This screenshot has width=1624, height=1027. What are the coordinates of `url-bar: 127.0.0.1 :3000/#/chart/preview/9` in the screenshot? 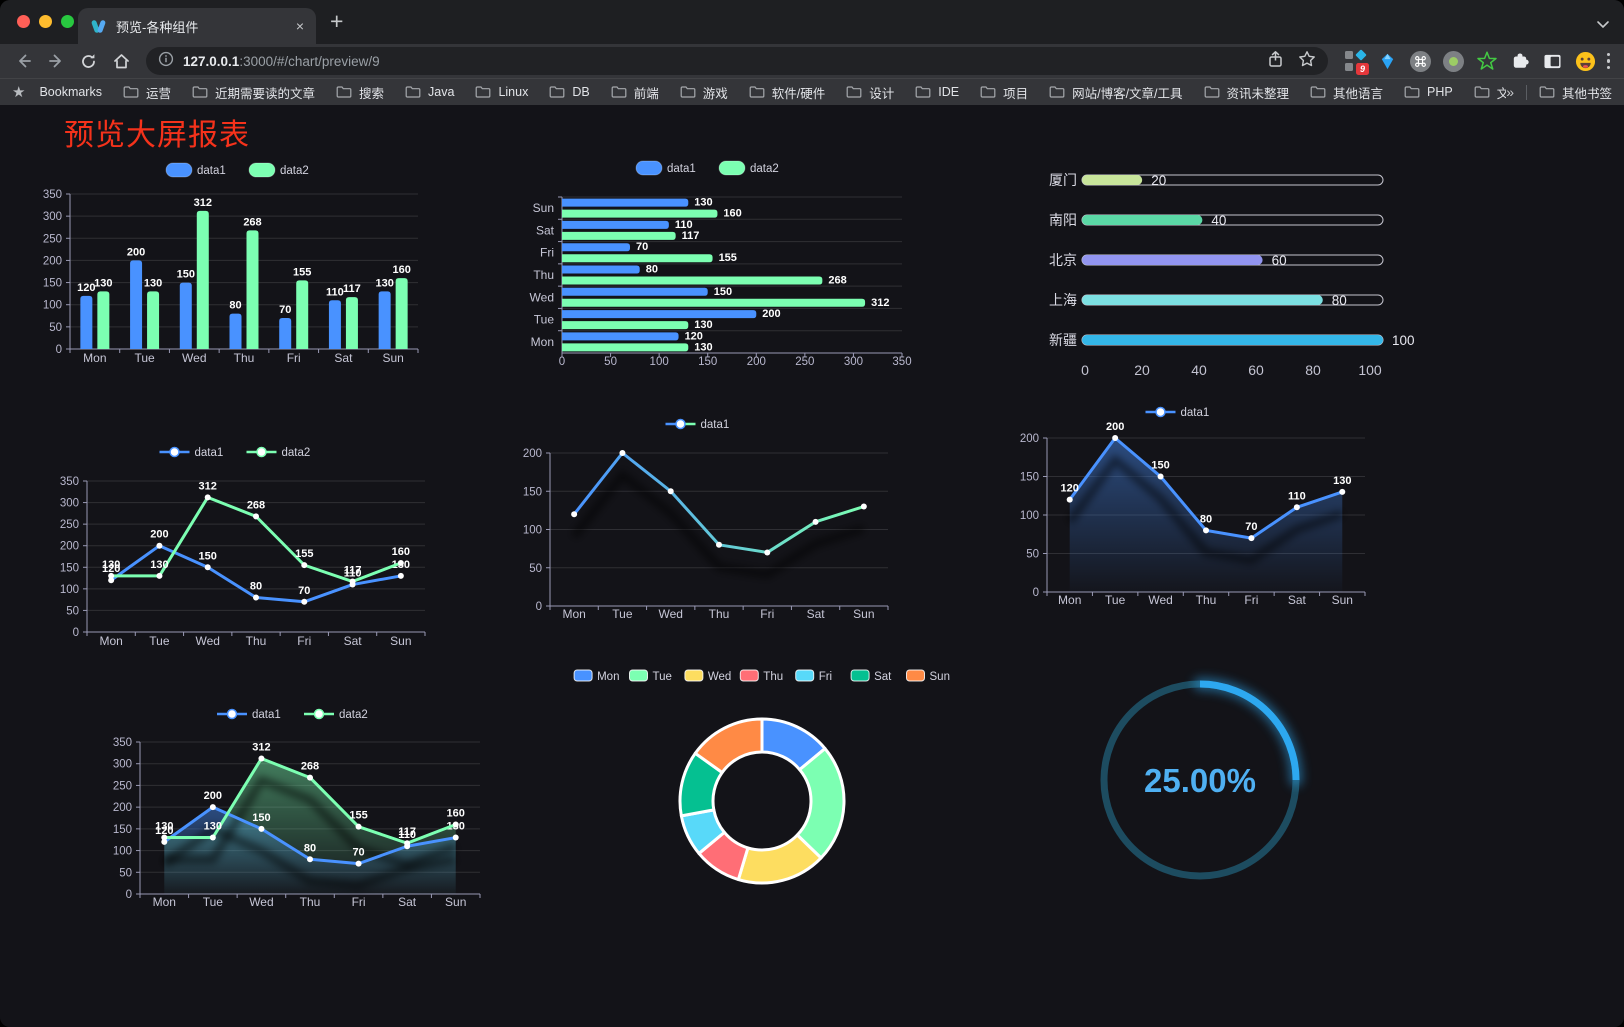 It's located at (737, 61).